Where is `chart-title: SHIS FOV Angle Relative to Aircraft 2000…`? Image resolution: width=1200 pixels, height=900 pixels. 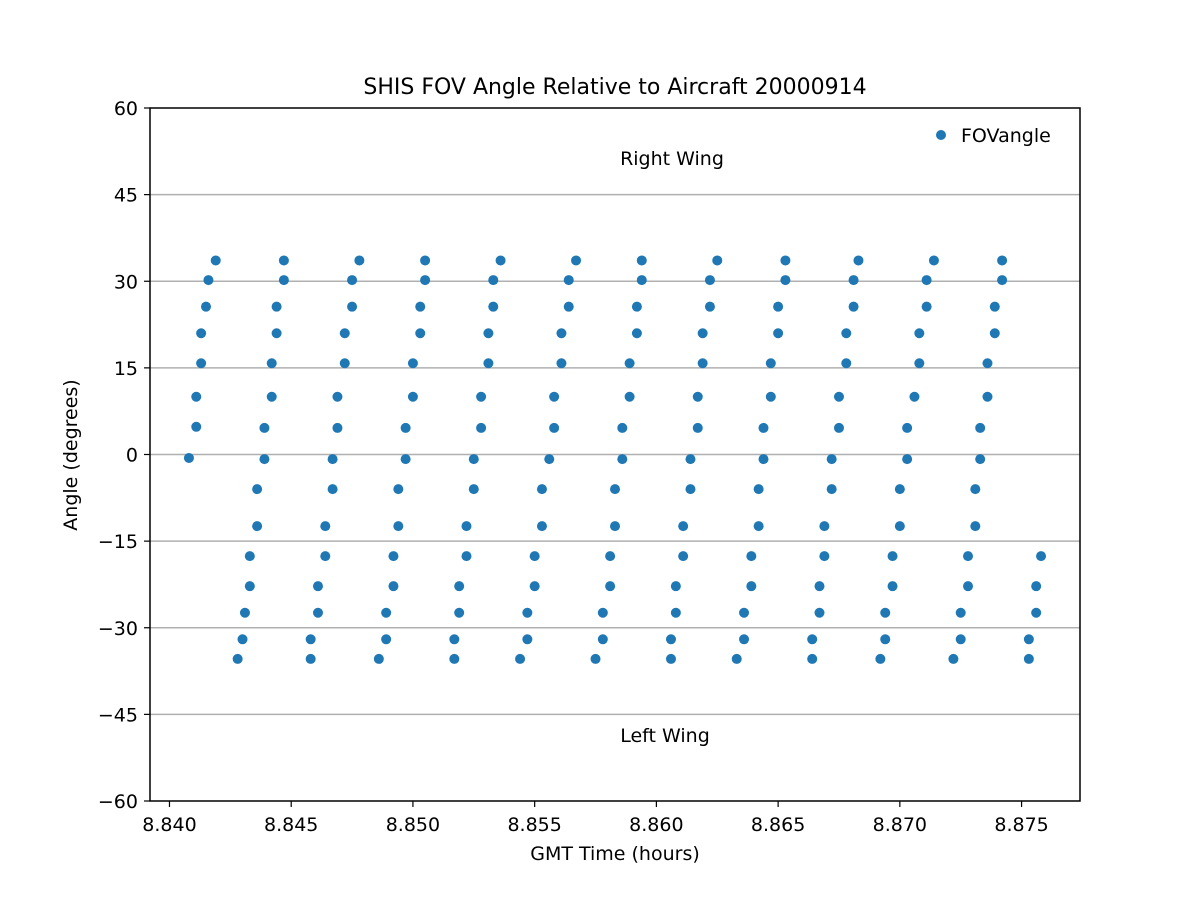 chart-title: SHIS FOV Angle Relative to Aircraft 2000… is located at coordinates (614, 87).